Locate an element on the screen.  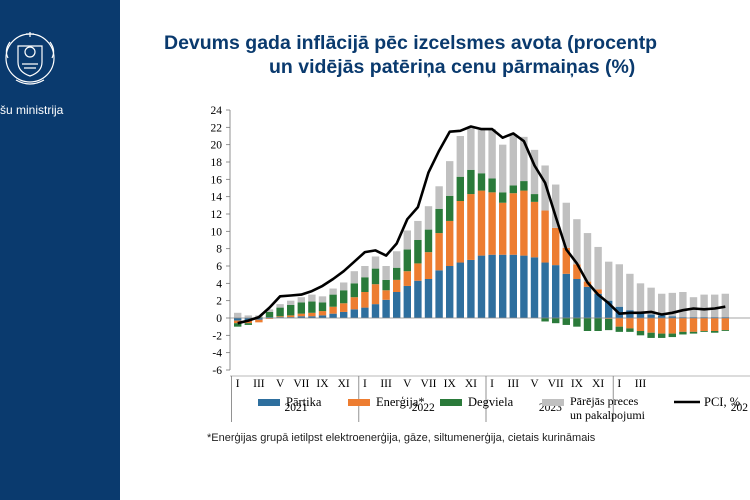
y-tick-label: 0 is located at coordinates (219, 319).